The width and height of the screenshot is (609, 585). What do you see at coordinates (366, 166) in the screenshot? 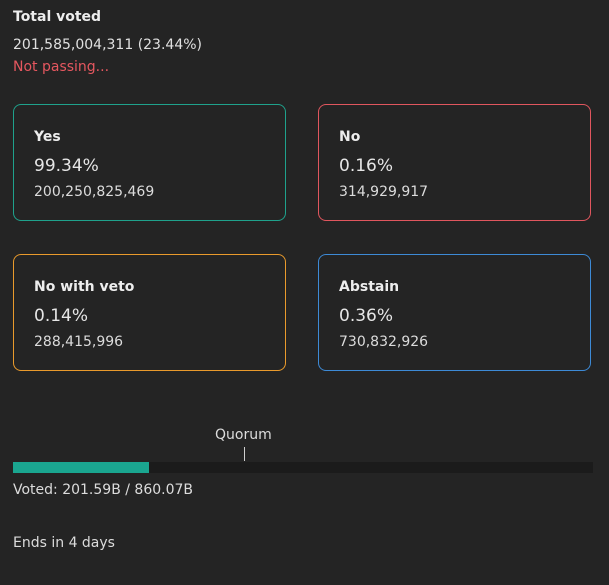
I see `vote-card-percent: 0.16%` at bounding box center [366, 166].